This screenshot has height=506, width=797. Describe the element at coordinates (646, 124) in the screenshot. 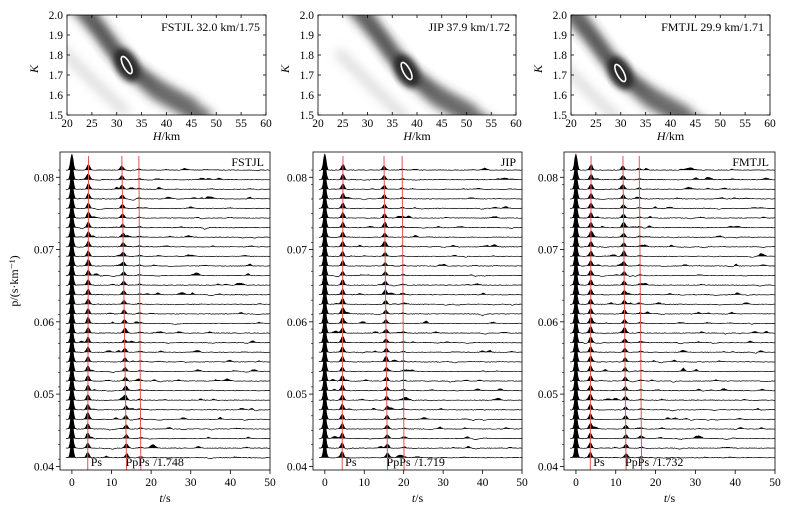

I see `hk-xtick-label: 35` at that location.